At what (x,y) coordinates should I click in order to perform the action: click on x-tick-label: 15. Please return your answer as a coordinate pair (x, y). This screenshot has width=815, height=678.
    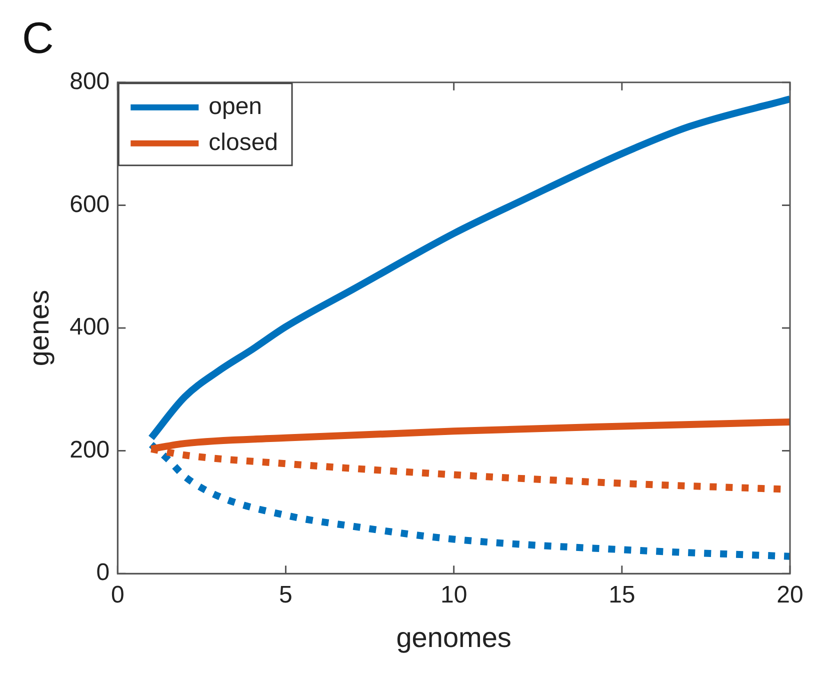
    Looking at the image, I should click on (622, 595).